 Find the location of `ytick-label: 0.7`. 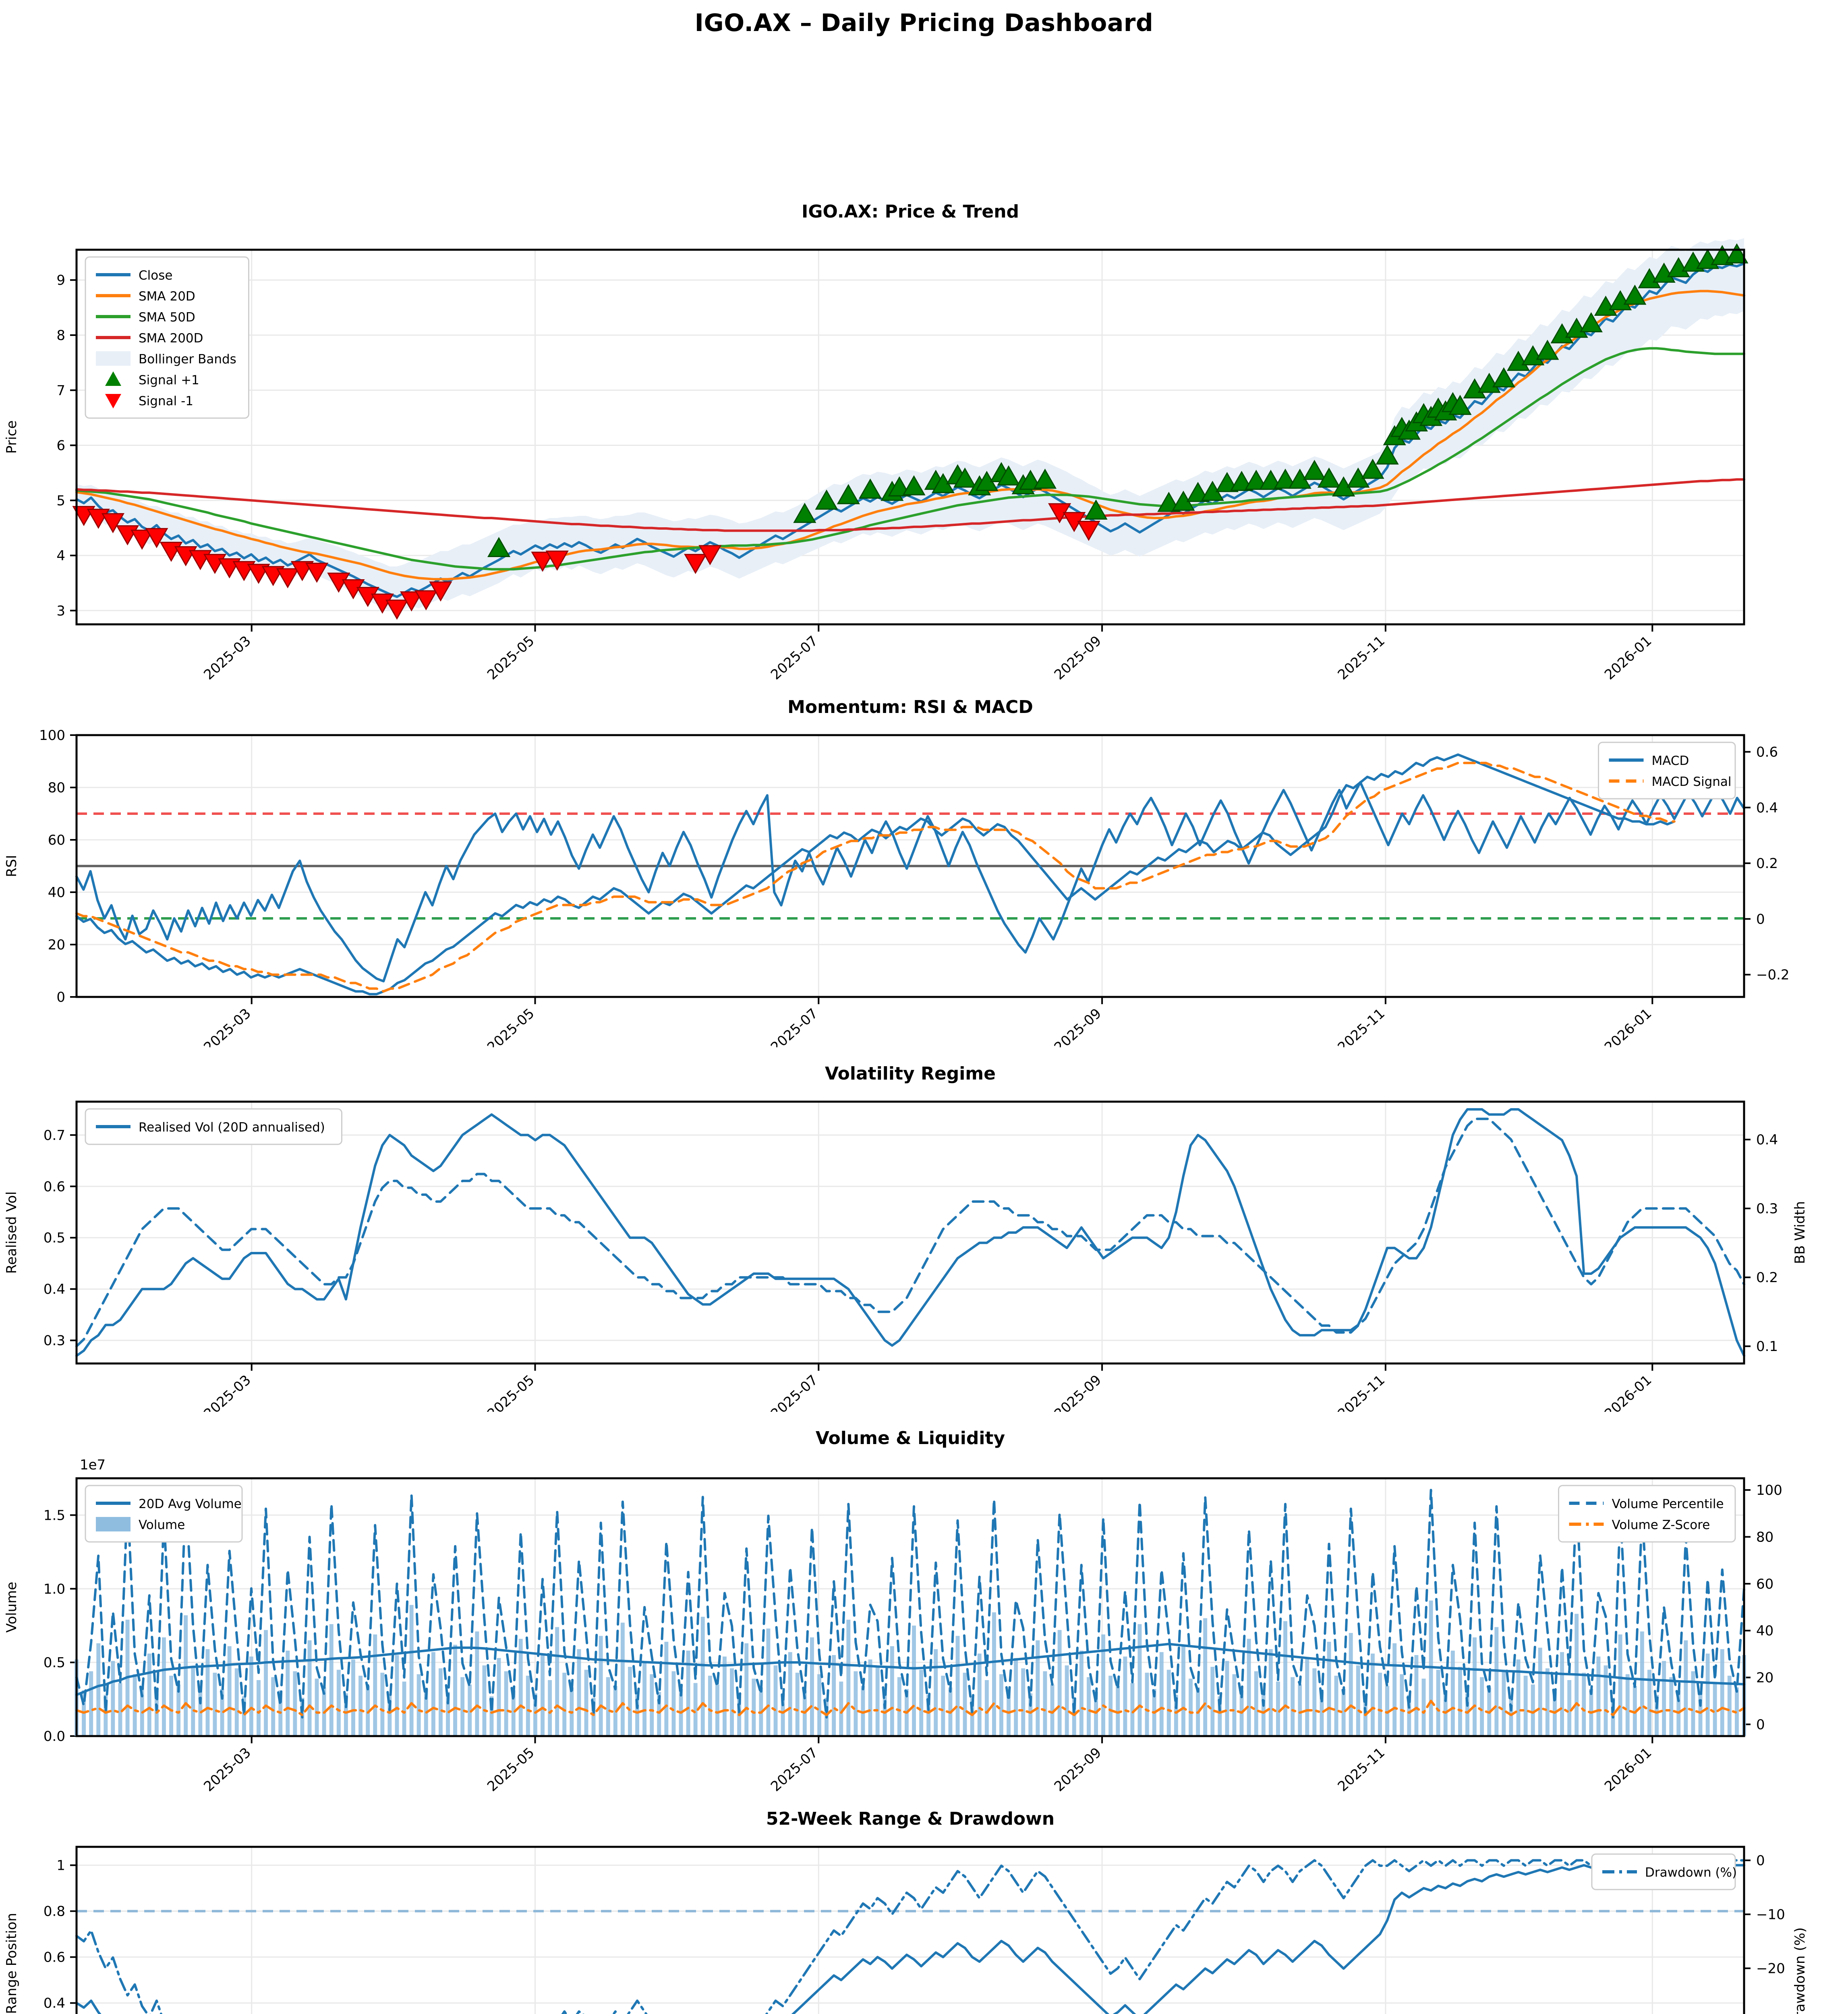

ytick-label: 0.7 is located at coordinates (54, 1135).